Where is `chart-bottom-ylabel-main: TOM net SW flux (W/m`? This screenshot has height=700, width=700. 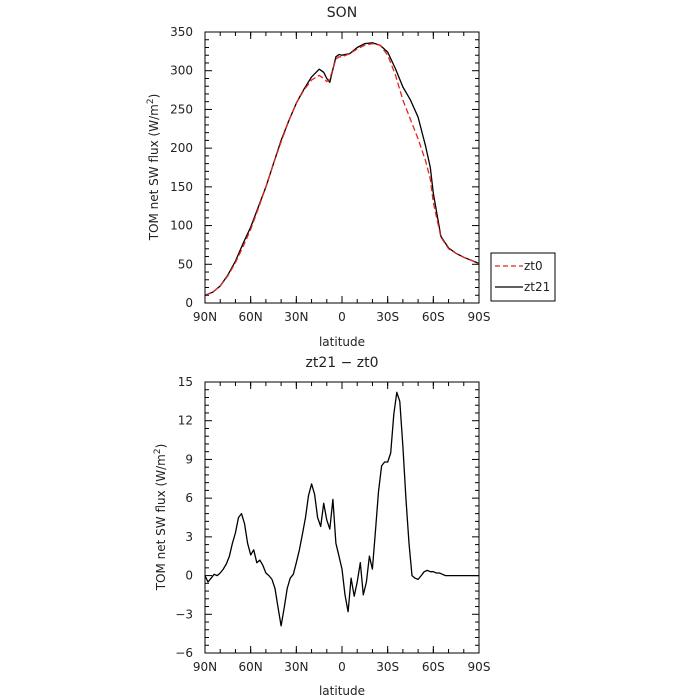 chart-bottom-ylabel-main: TOM net SW flux (W/m is located at coordinates (161, 522).